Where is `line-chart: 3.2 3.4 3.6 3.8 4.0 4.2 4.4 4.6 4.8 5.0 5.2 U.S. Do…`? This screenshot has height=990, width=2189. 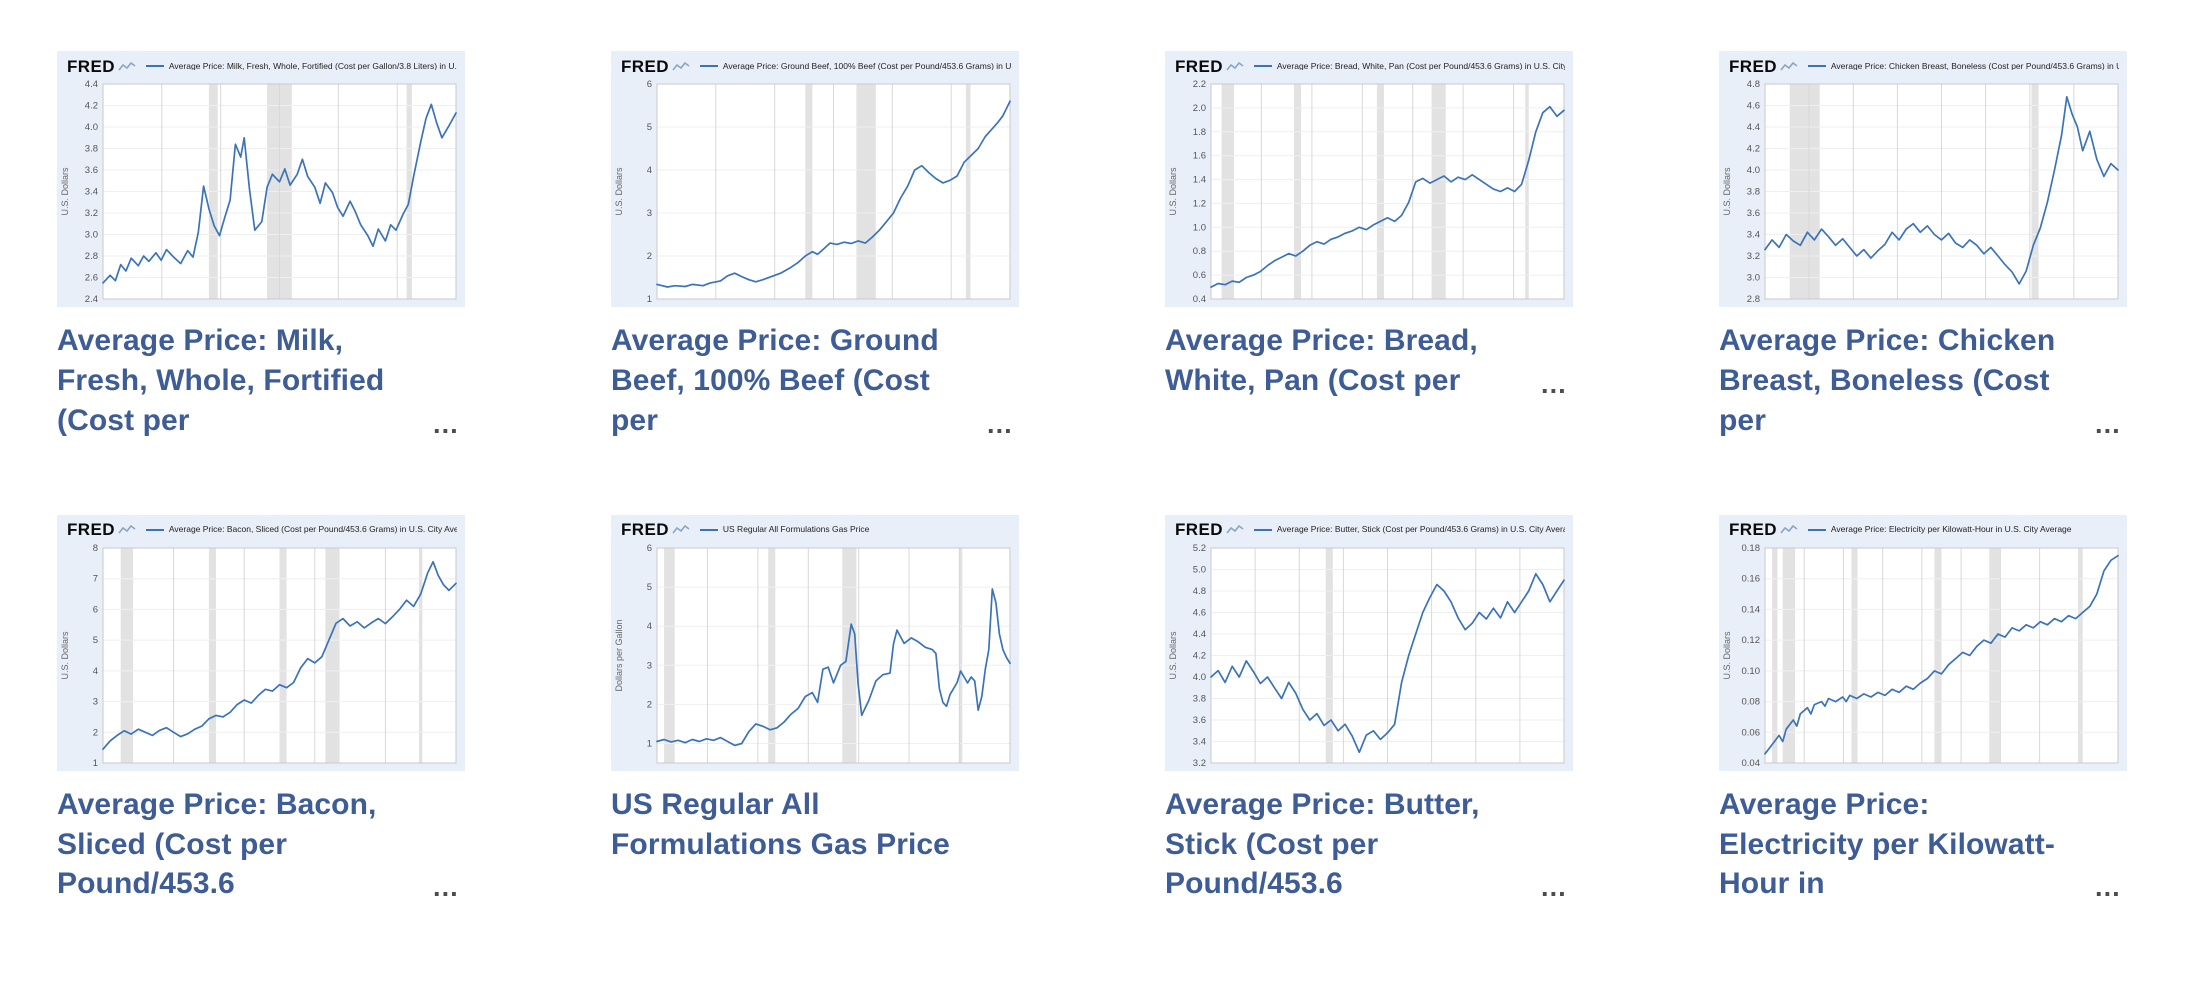
line-chart: 3.2 3.4 3.6 3.8 4.0 4.2 4.4 4.6 4.8 5.0 5.2 U.S. Do… is located at coordinates (1369, 656).